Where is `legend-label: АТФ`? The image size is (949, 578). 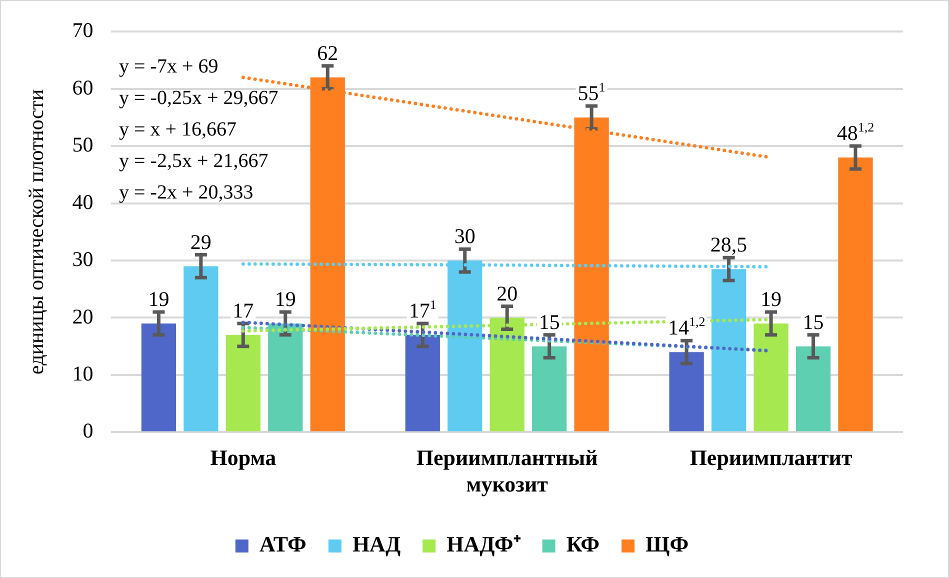
legend-label: АТФ is located at coordinates (283, 544).